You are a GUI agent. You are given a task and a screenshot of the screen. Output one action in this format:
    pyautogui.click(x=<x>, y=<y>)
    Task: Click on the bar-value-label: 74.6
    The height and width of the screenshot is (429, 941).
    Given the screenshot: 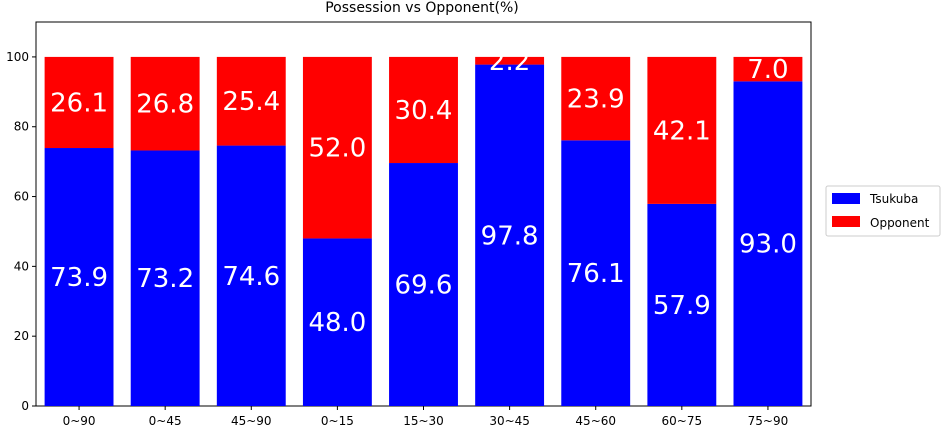 What is the action you would take?
    pyautogui.click(x=251, y=277)
    